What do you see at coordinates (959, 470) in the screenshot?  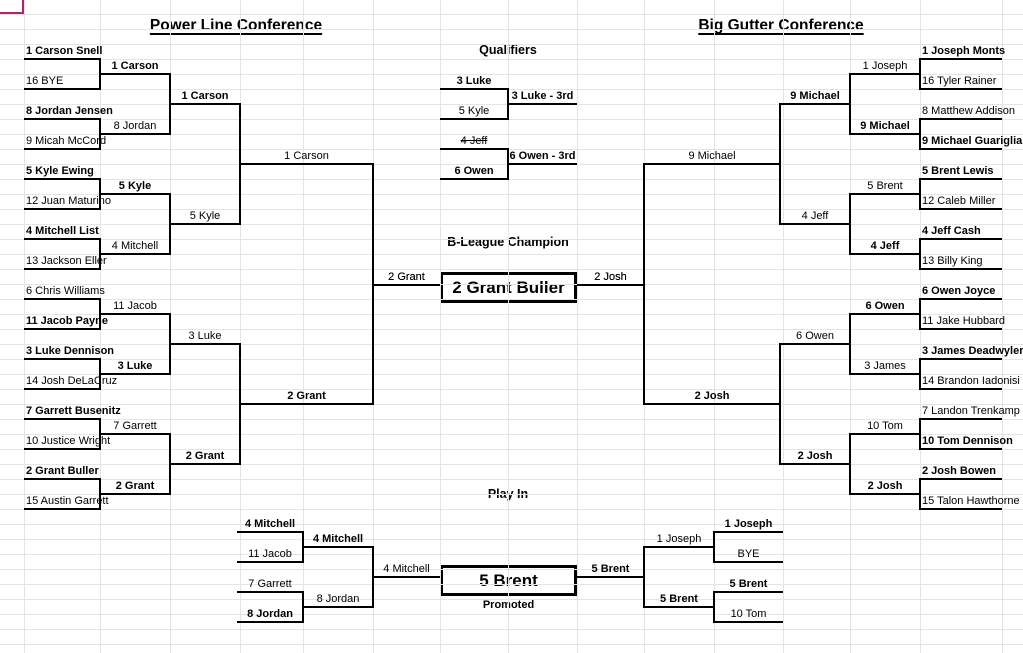 I see `seed-label: 2 Josh Bowen` at bounding box center [959, 470].